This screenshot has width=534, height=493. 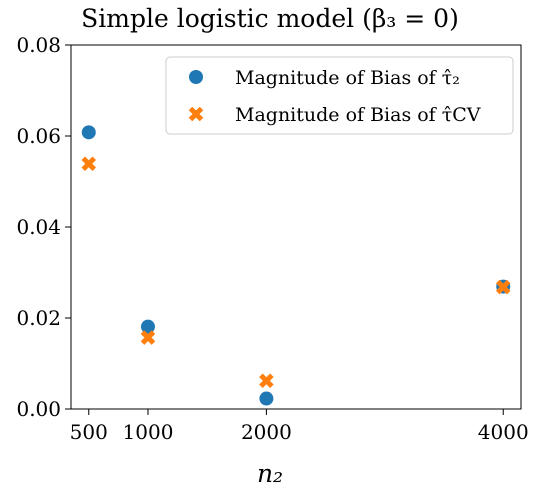 What do you see at coordinates (89, 432) in the screenshot?
I see `x-tick-label: 500` at bounding box center [89, 432].